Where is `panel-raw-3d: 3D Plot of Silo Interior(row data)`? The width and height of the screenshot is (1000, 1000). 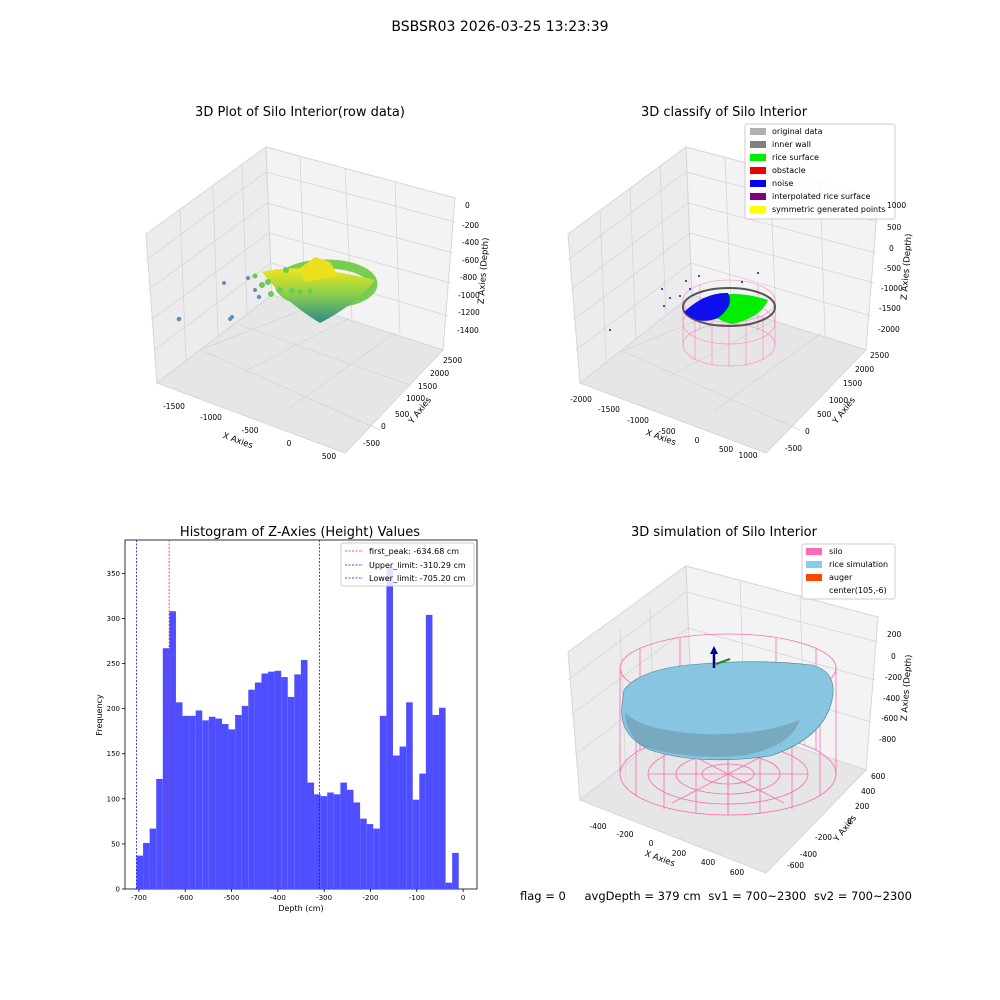
panel-raw-3d: 3D Plot of Silo Interior(row data) is located at coordinates (318, 283).